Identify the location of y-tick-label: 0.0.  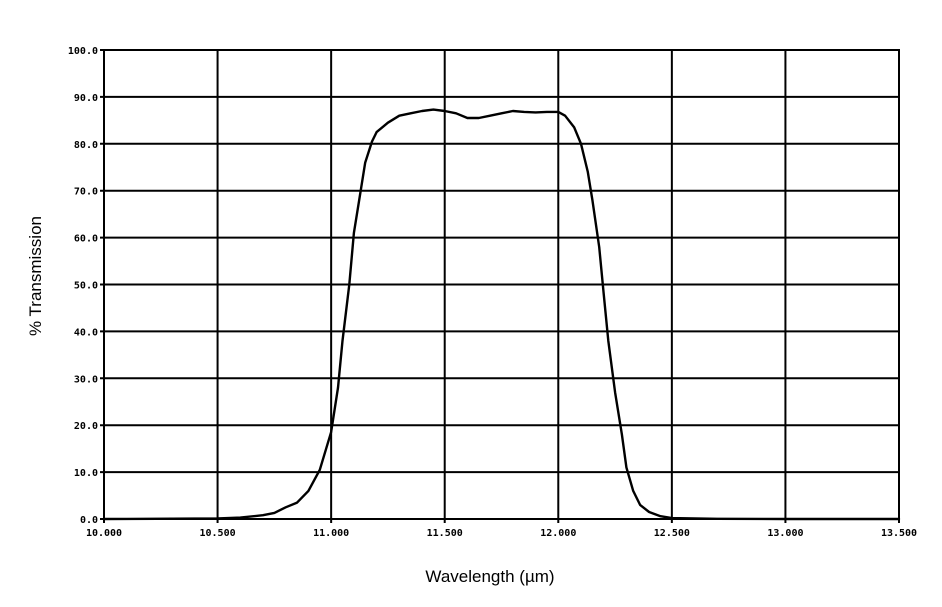
(89, 520).